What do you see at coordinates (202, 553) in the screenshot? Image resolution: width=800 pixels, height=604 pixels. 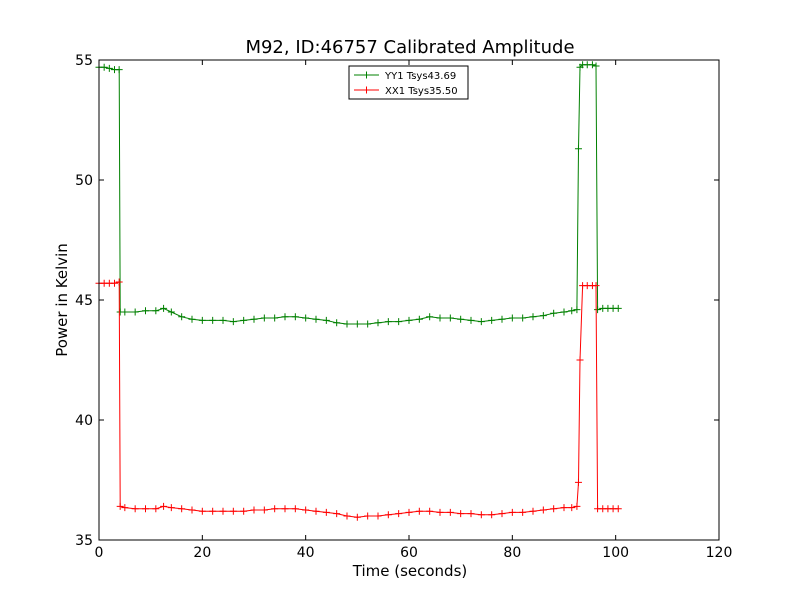 I see `x-tick-label: 20` at bounding box center [202, 553].